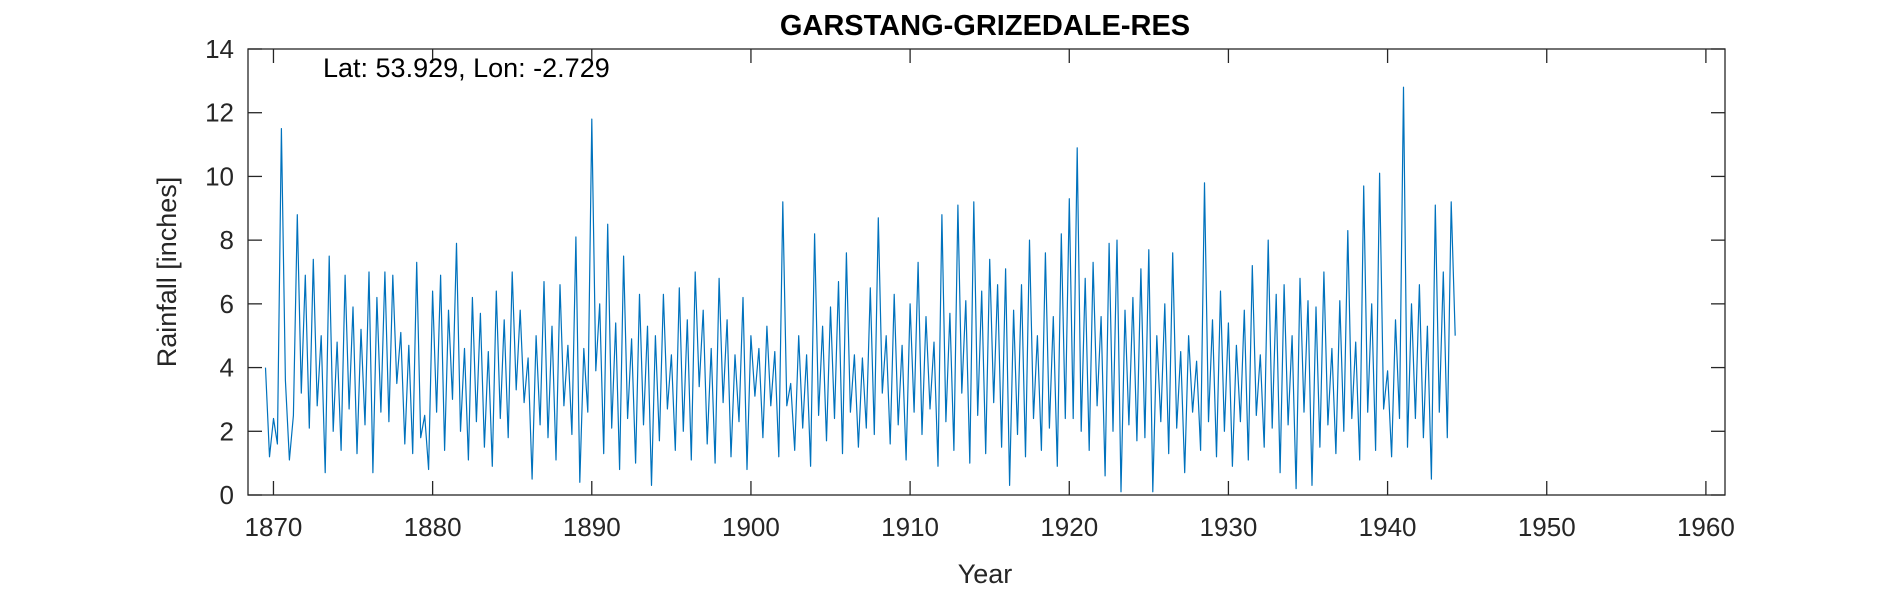  I want to click on chart-title: GARSTANG-GRIZEDALE-RES, so click(985, 26).